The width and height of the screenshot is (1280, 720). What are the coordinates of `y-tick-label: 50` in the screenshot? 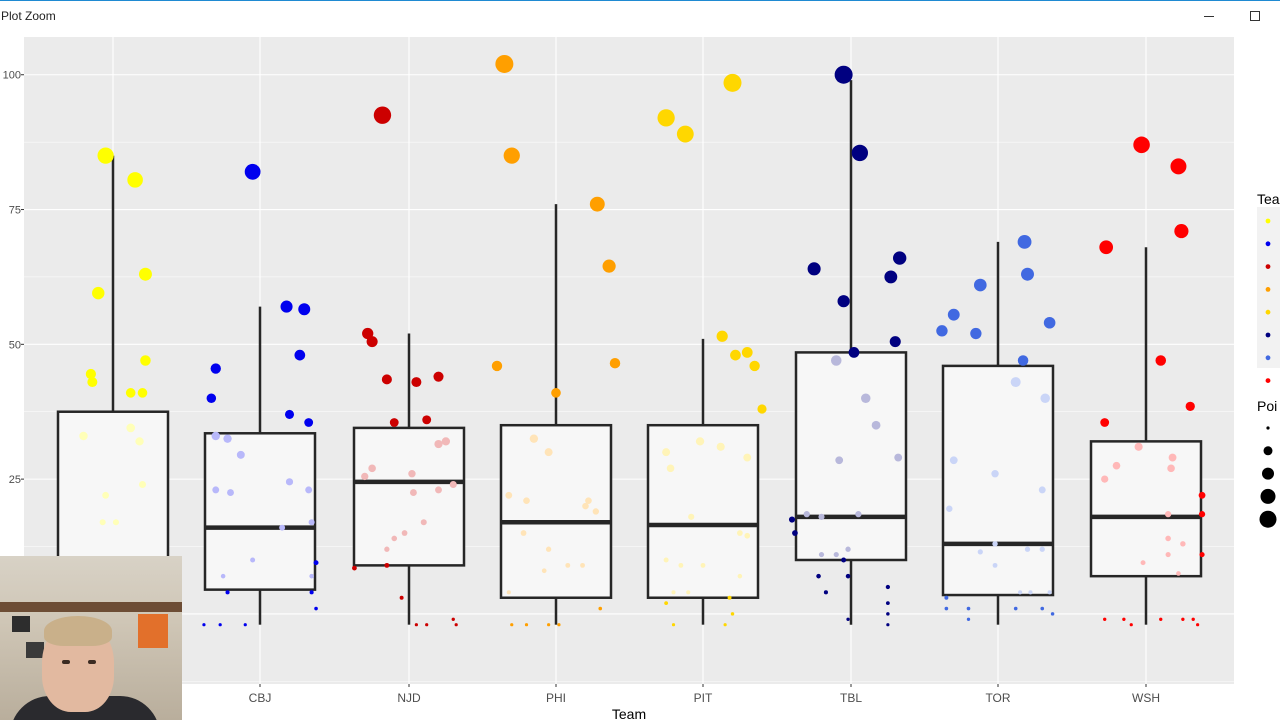 It's located at (15, 345).